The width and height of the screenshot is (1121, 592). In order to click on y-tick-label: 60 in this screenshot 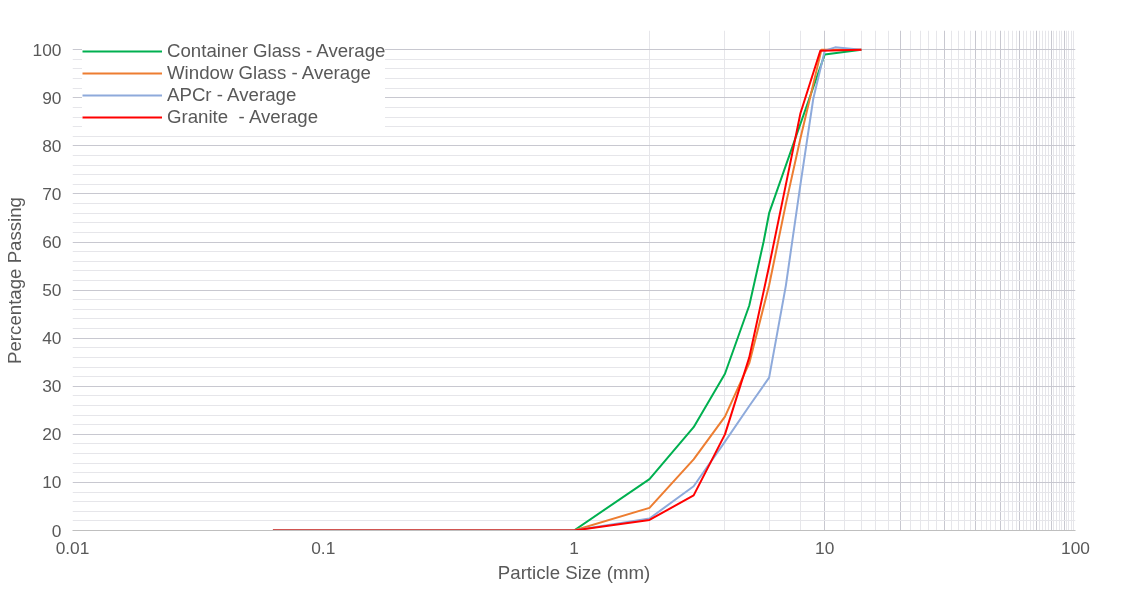, I will do `click(52, 242)`.